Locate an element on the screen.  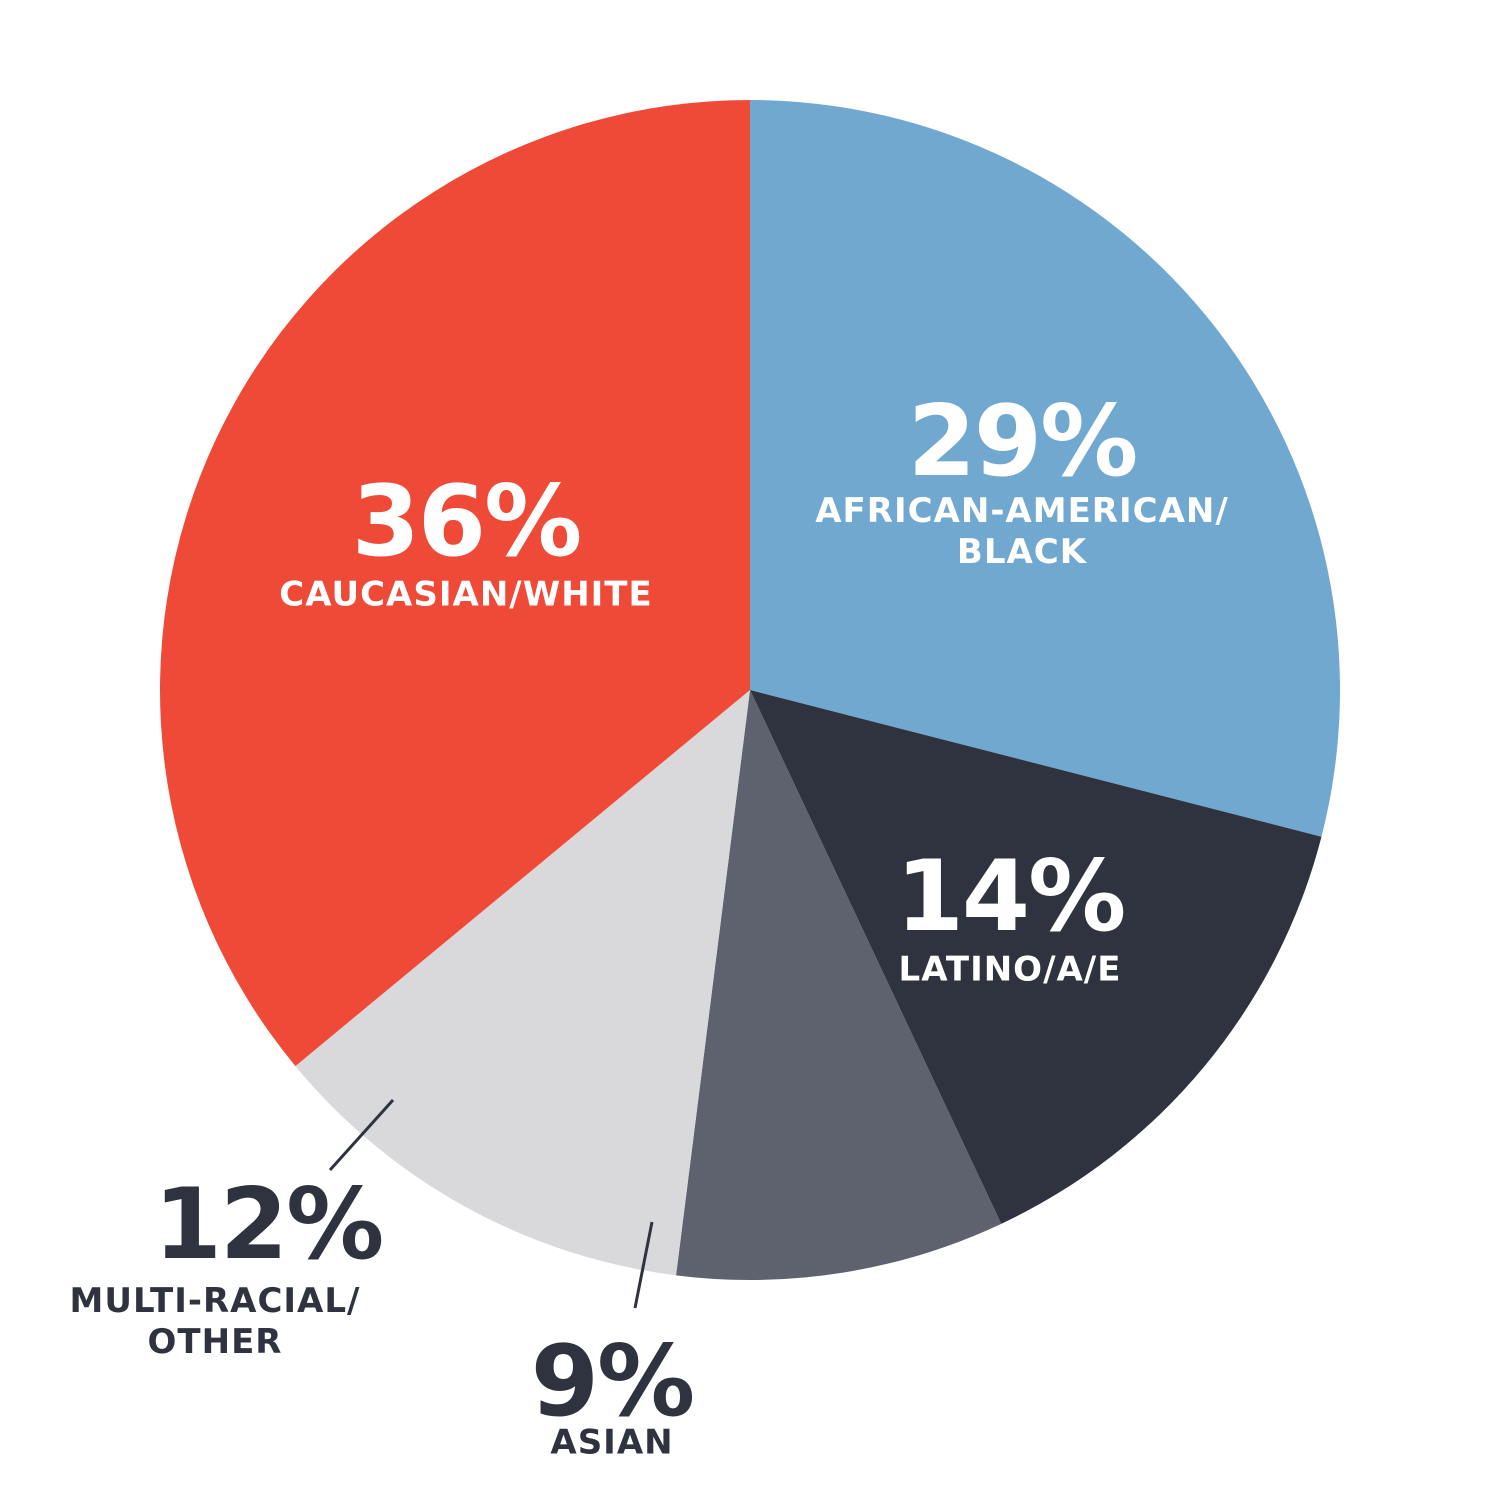
value-label: 12% is located at coordinates (269, 1225).